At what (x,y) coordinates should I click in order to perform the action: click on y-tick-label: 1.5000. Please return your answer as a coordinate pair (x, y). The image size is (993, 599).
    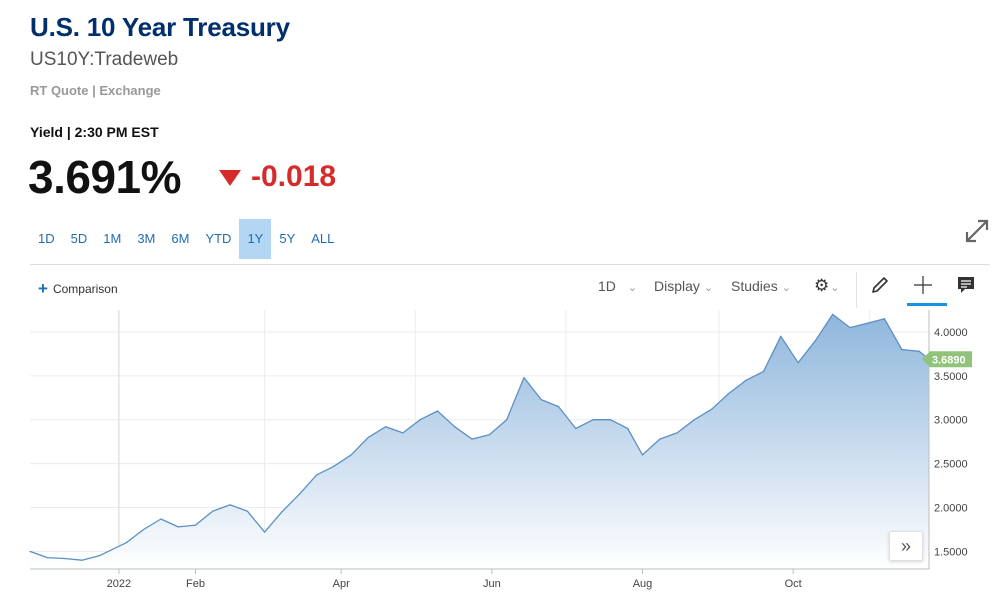
    Looking at the image, I should click on (951, 552).